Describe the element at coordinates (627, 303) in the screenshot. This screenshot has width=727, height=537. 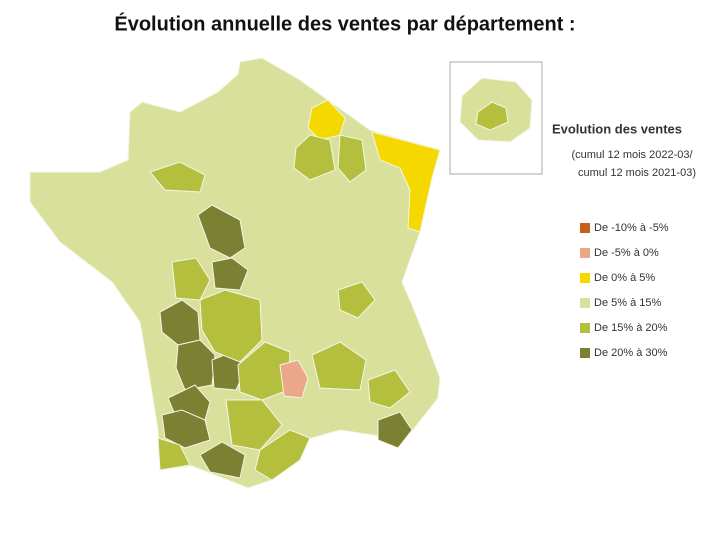
I see `legend-label: De 5% à 15%` at that location.